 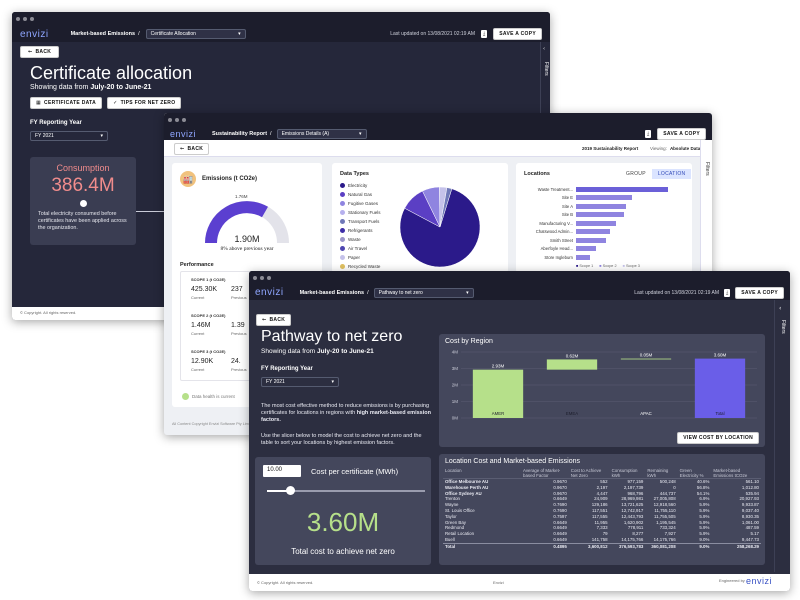 What do you see at coordinates (346, 416) in the screenshot?
I see `description-emphasis: high market-based emission factors.` at bounding box center [346, 416].